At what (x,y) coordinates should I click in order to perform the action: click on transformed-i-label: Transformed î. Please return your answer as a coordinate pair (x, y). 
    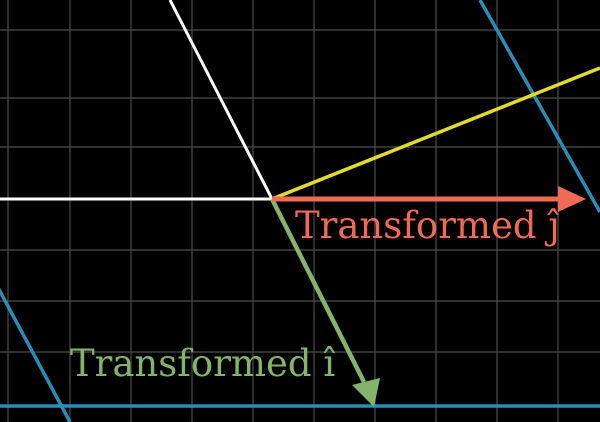
    Looking at the image, I should click on (202, 363).